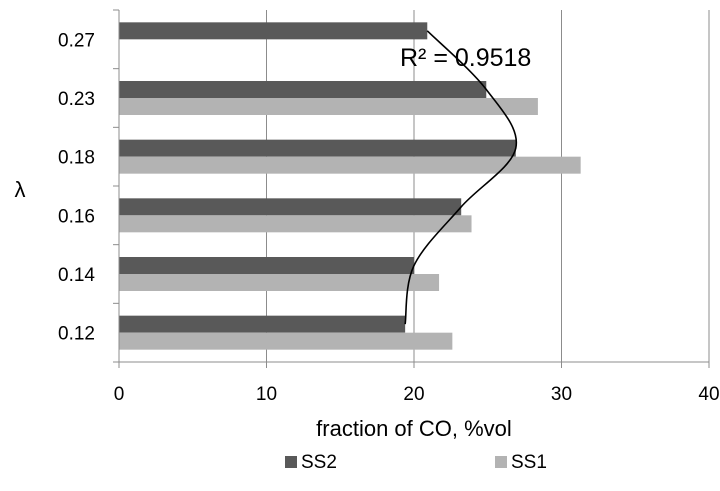  I want to click on x-tick-labels: 0 10 20 30 40, so click(417, 394).